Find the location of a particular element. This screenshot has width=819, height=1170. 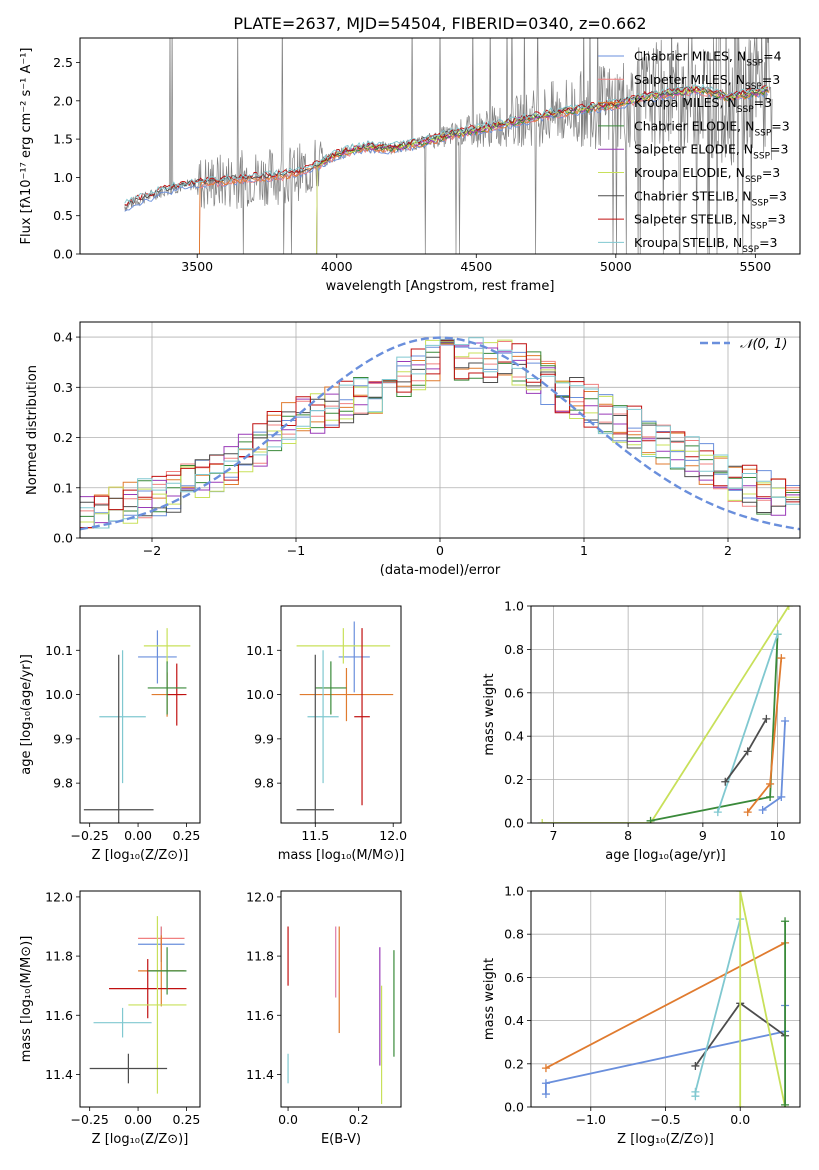

age-weight-xtick-label: 9 is located at coordinates (703, 835).